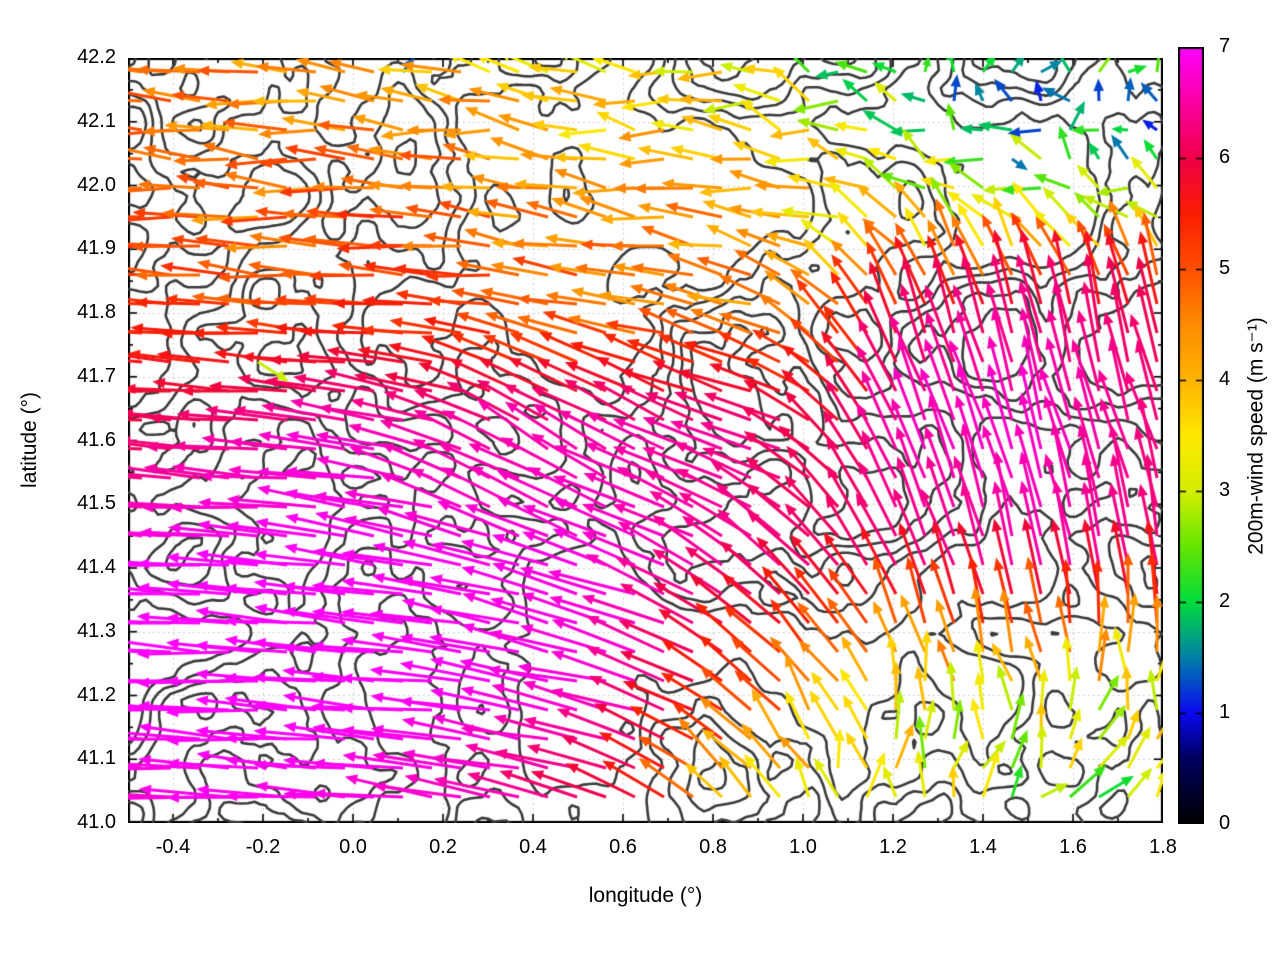 The image size is (1280, 960). I want to click on x-tick-label: 0.4, so click(533, 847).